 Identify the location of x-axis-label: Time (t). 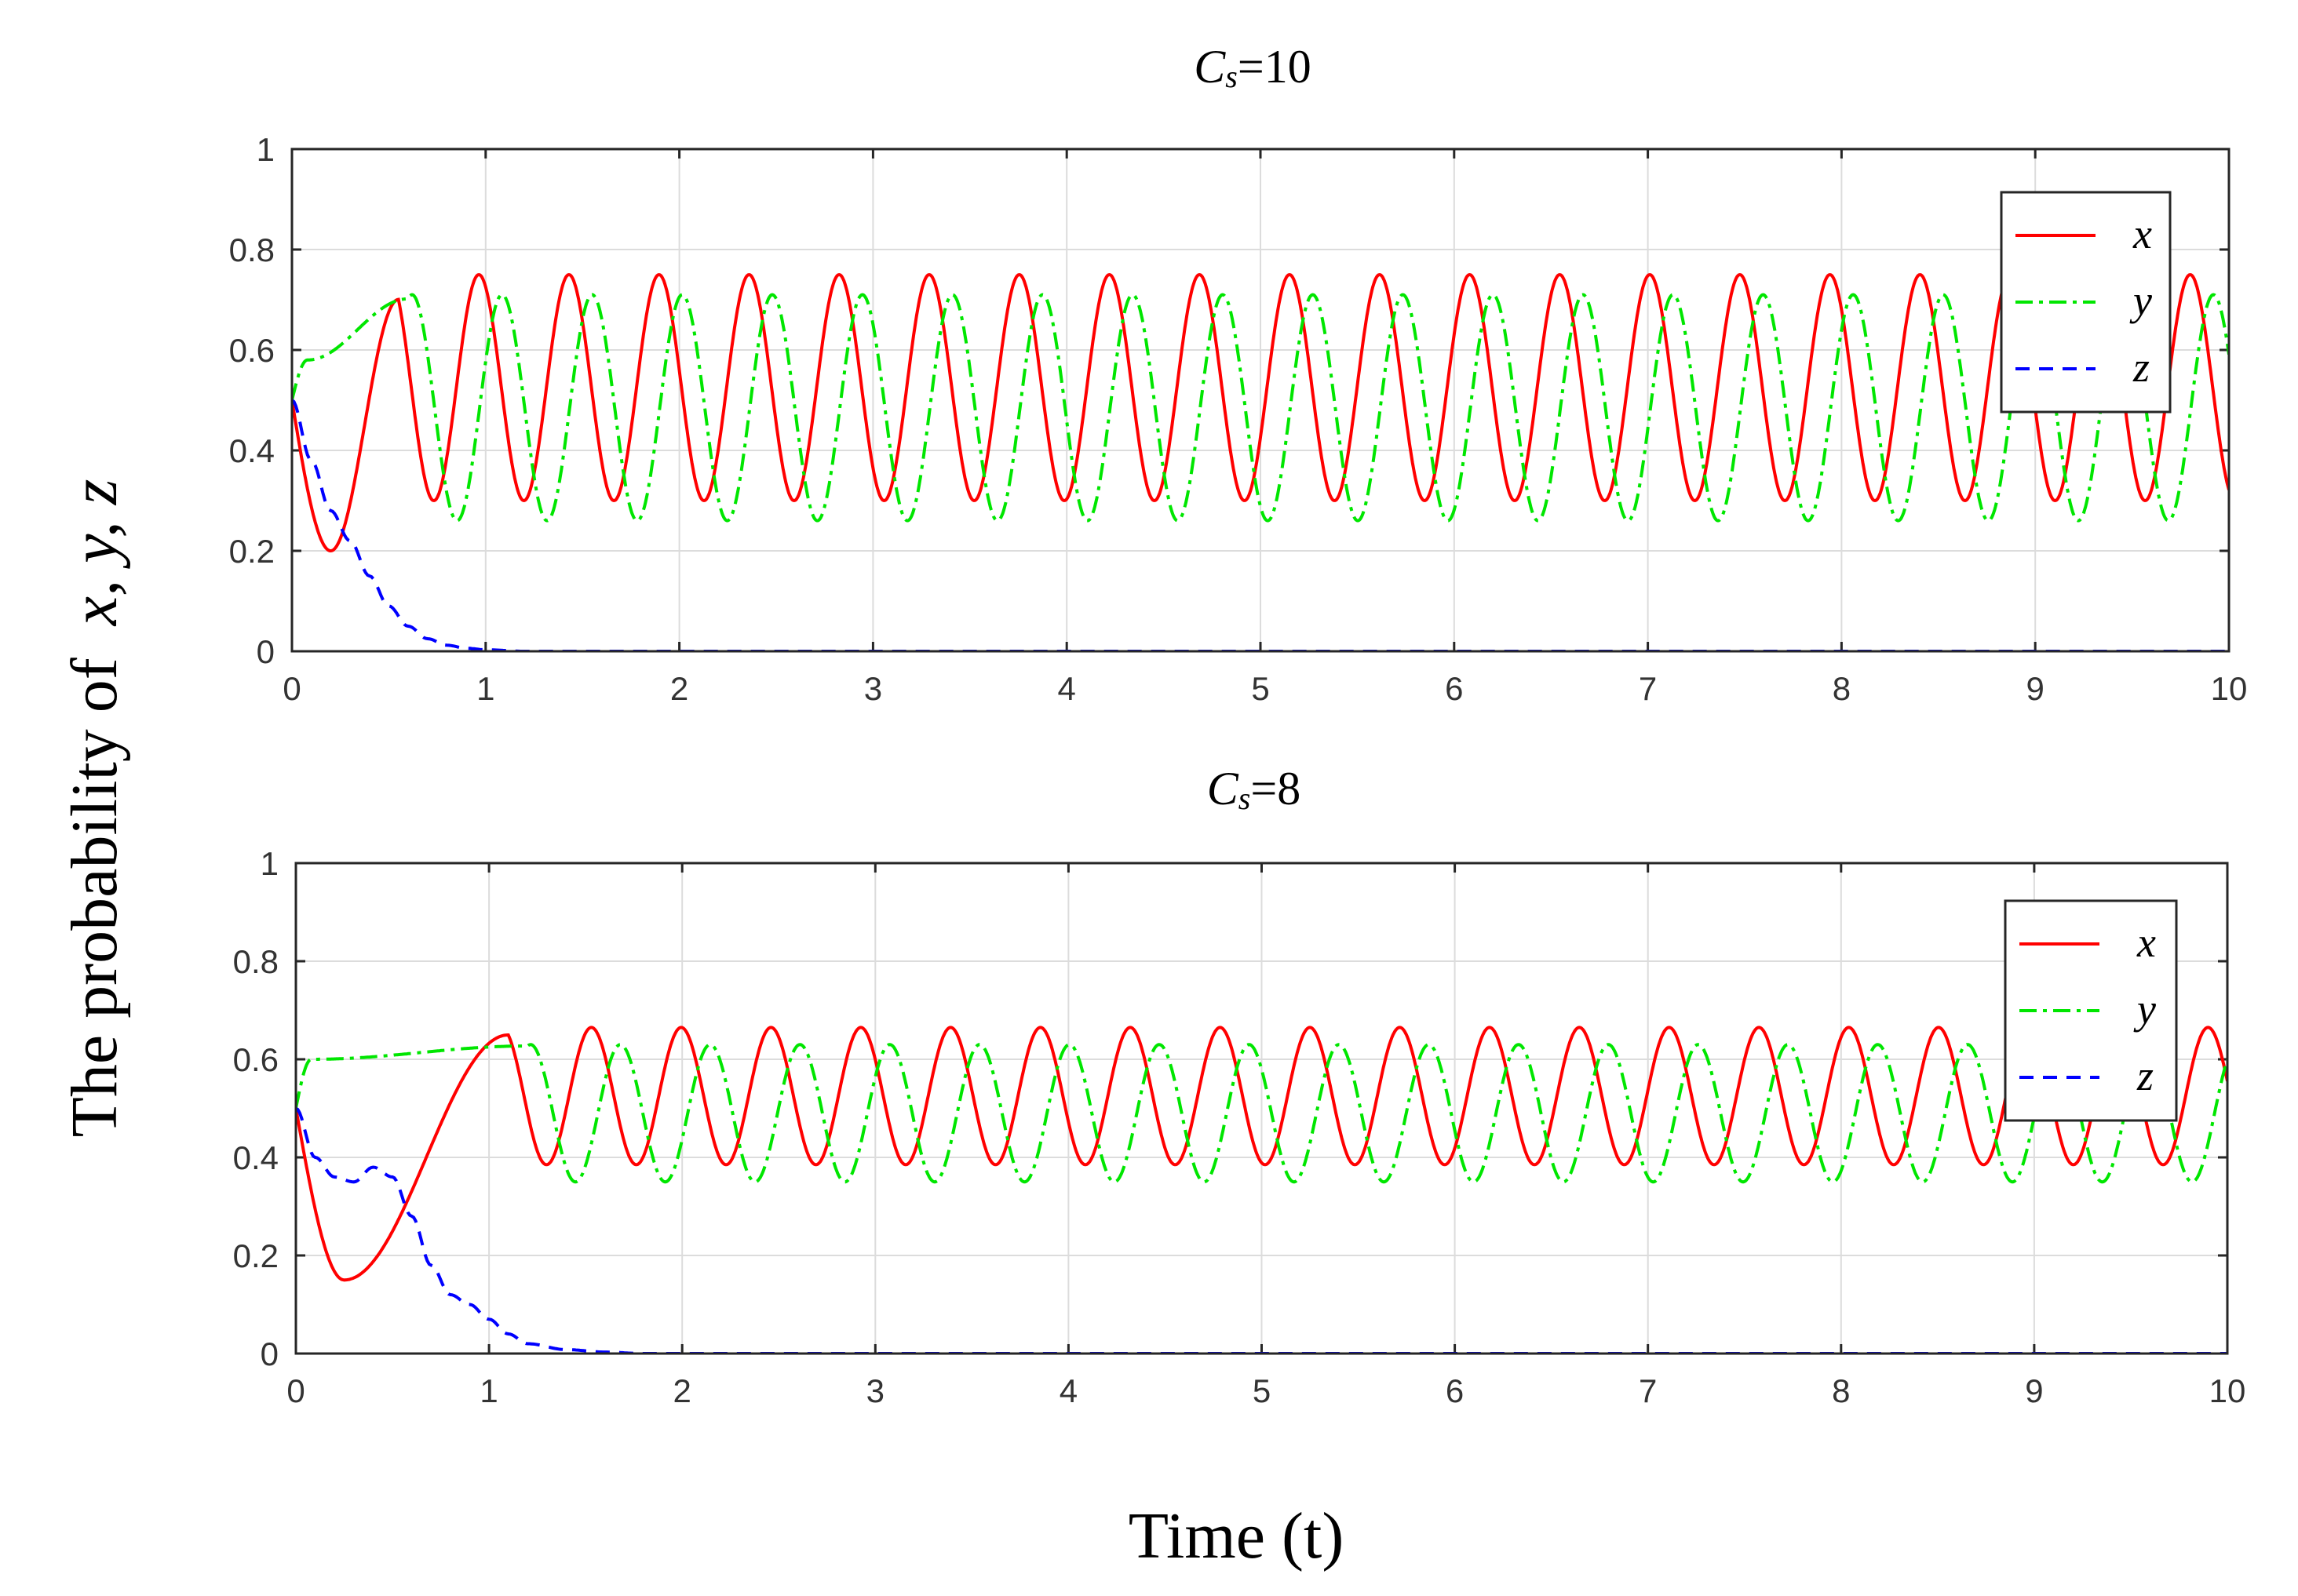
(1236, 1535).